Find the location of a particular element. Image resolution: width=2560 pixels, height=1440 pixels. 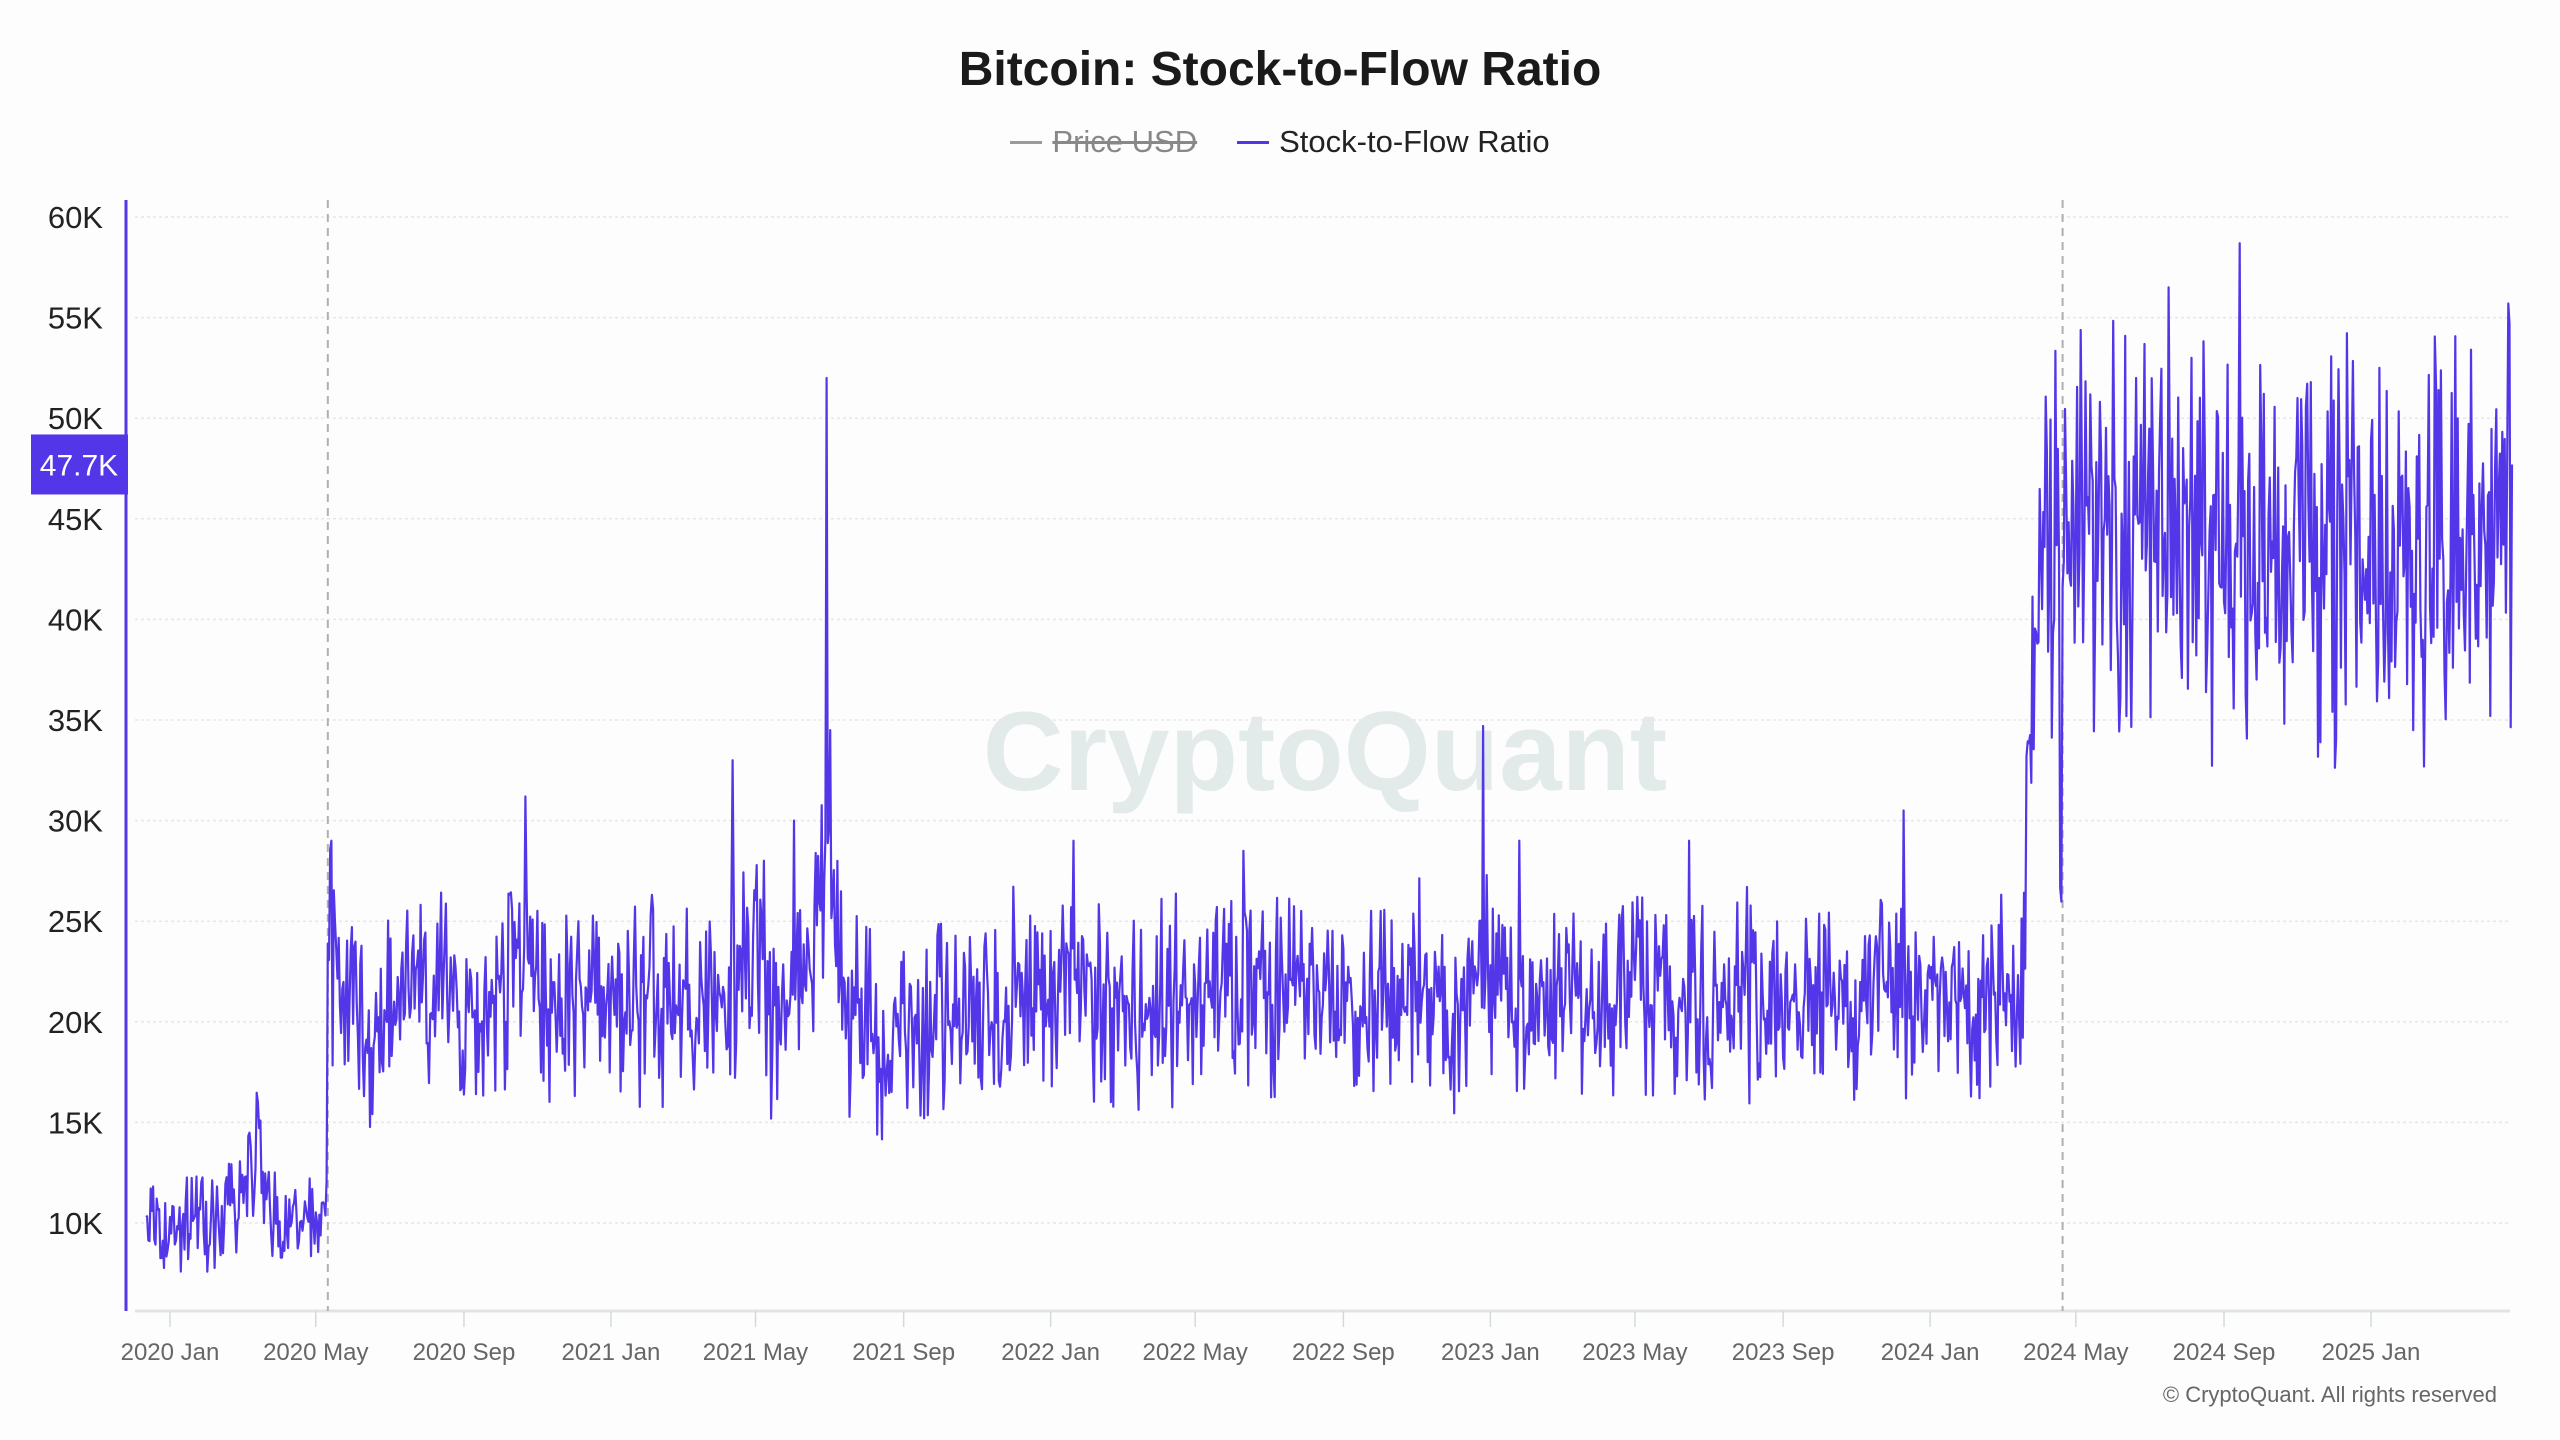

y-tick-label: 40K is located at coordinates (75, 619).